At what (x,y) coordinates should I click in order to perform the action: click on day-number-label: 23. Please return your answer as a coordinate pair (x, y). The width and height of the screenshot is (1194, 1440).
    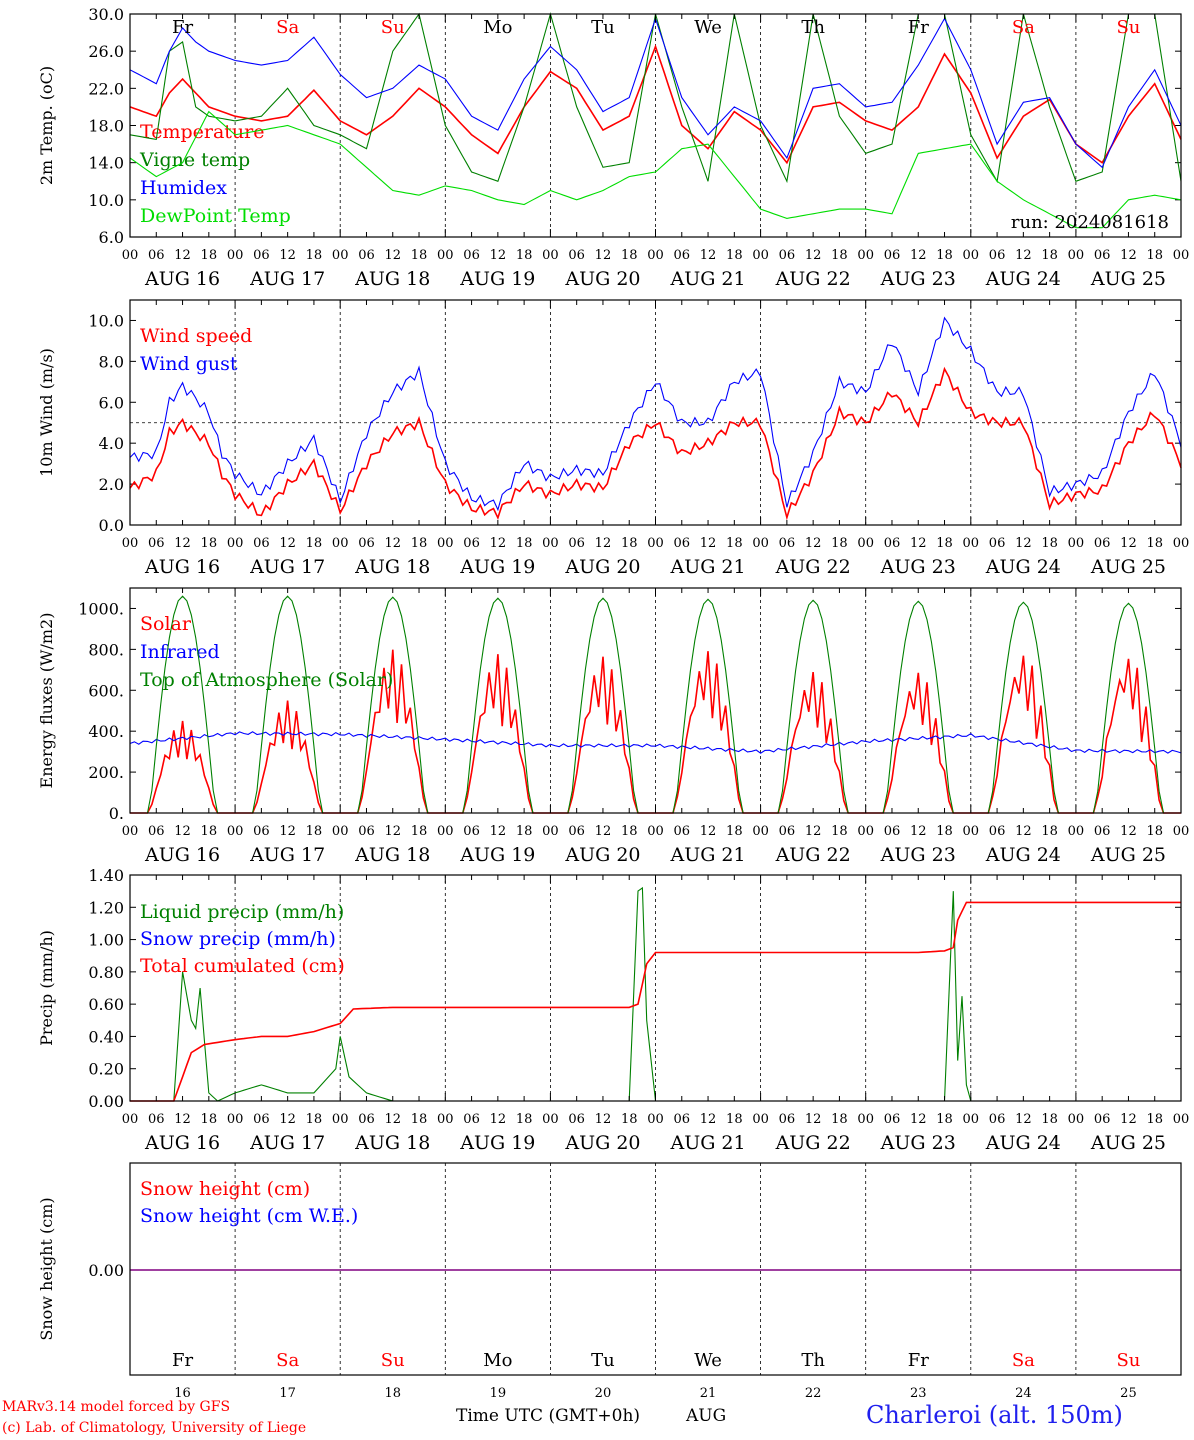
    Looking at the image, I should click on (918, 1393).